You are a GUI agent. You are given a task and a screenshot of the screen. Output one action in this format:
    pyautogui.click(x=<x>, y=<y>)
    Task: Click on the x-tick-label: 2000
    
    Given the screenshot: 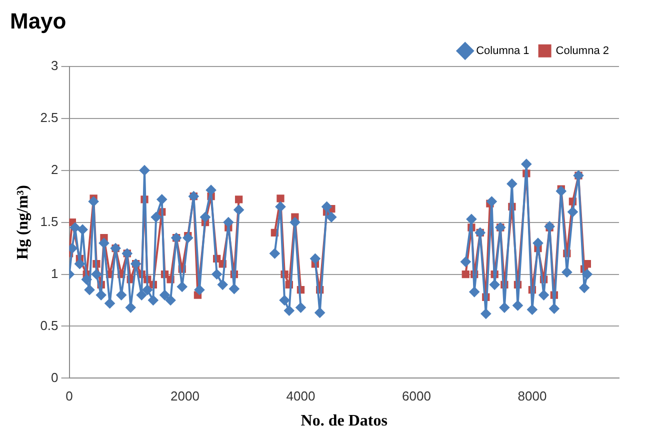 What is the action you would take?
    pyautogui.click(x=185, y=396)
    